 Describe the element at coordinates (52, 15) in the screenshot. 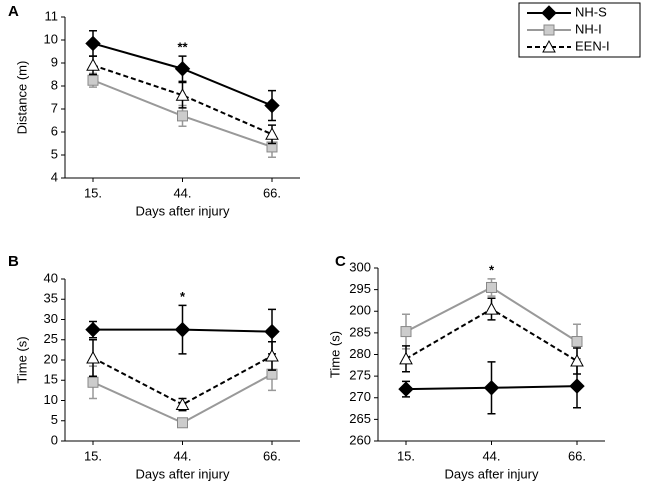

I see `y-tick-label: 11` at that location.